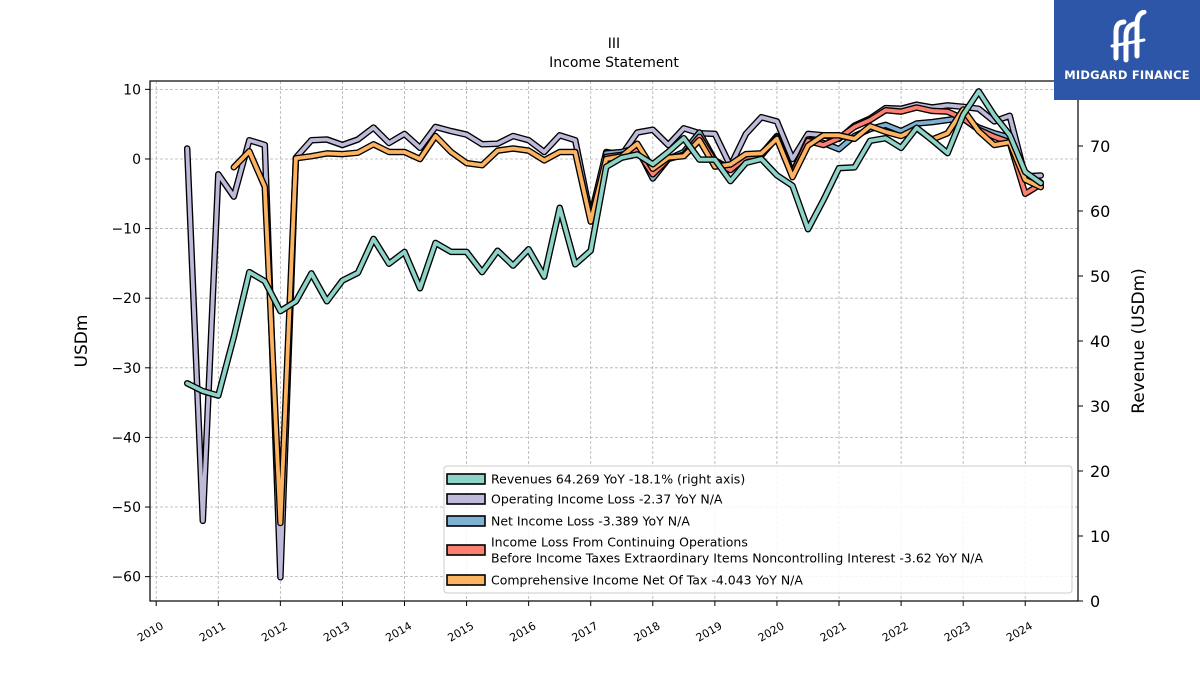 This screenshot has height=675, width=1200. Describe the element at coordinates (618, 479) in the screenshot. I see `legend-label: Revenues 64.269 YoY -18.1% (right axis)` at that location.